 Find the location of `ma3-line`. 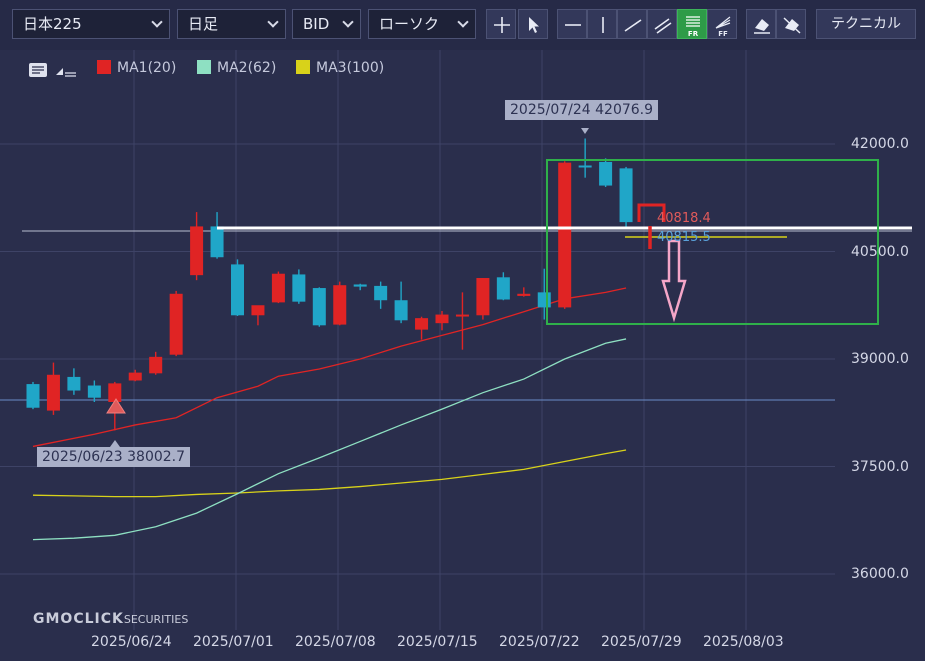

ma3-line is located at coordinates (329, 473).